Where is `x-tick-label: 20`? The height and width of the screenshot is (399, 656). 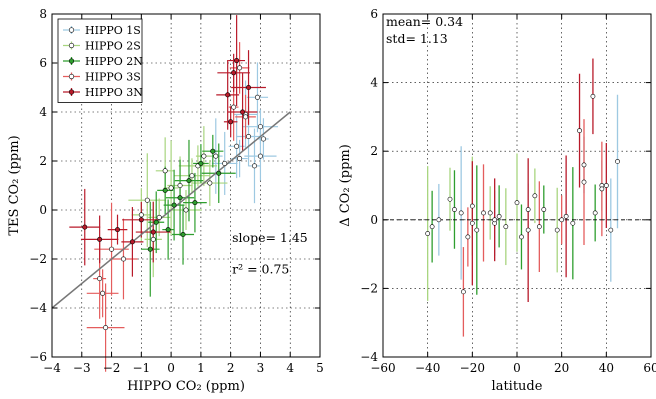
x-tick-label: 20 is located at coordinates (561, 368).